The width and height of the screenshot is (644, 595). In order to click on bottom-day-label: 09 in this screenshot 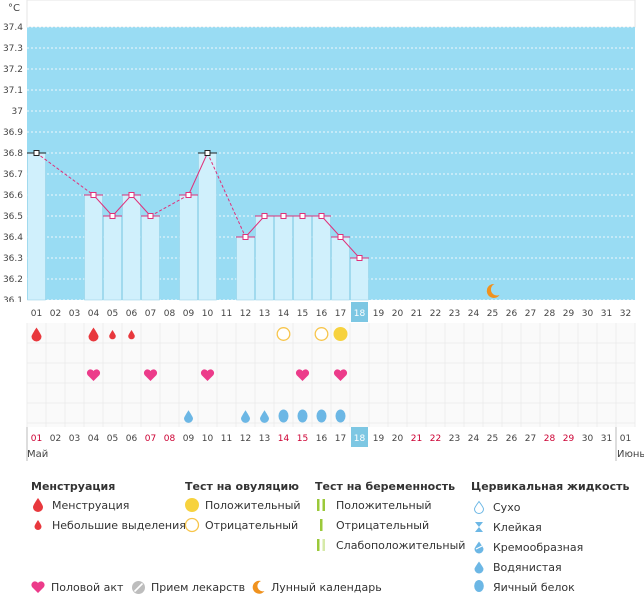, I will do `click(189, 439)`.